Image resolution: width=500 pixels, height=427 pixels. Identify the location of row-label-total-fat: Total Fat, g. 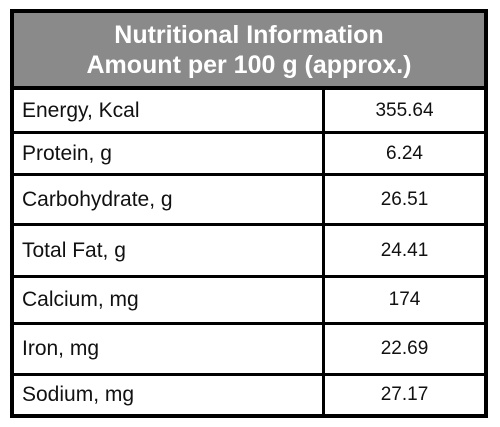
(169, 250).